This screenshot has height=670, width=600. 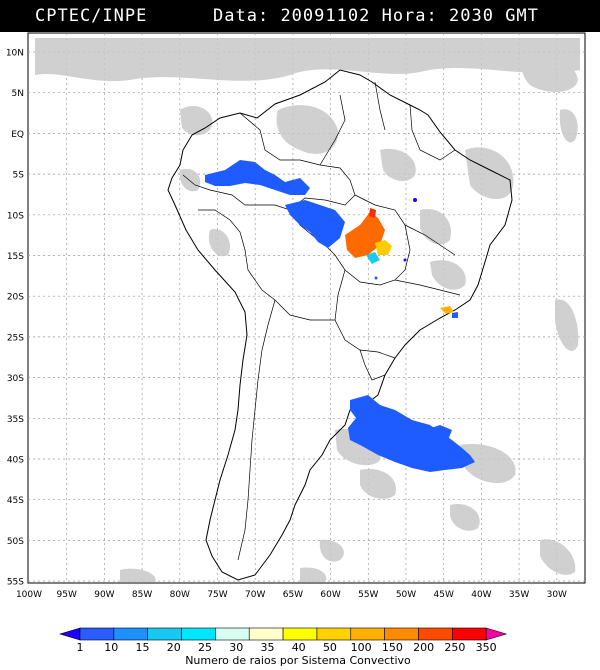 What do you see at coordinates (17, 135) in the screenshot?
I see `lat-label: EQ` at bounding box center [17, 135].